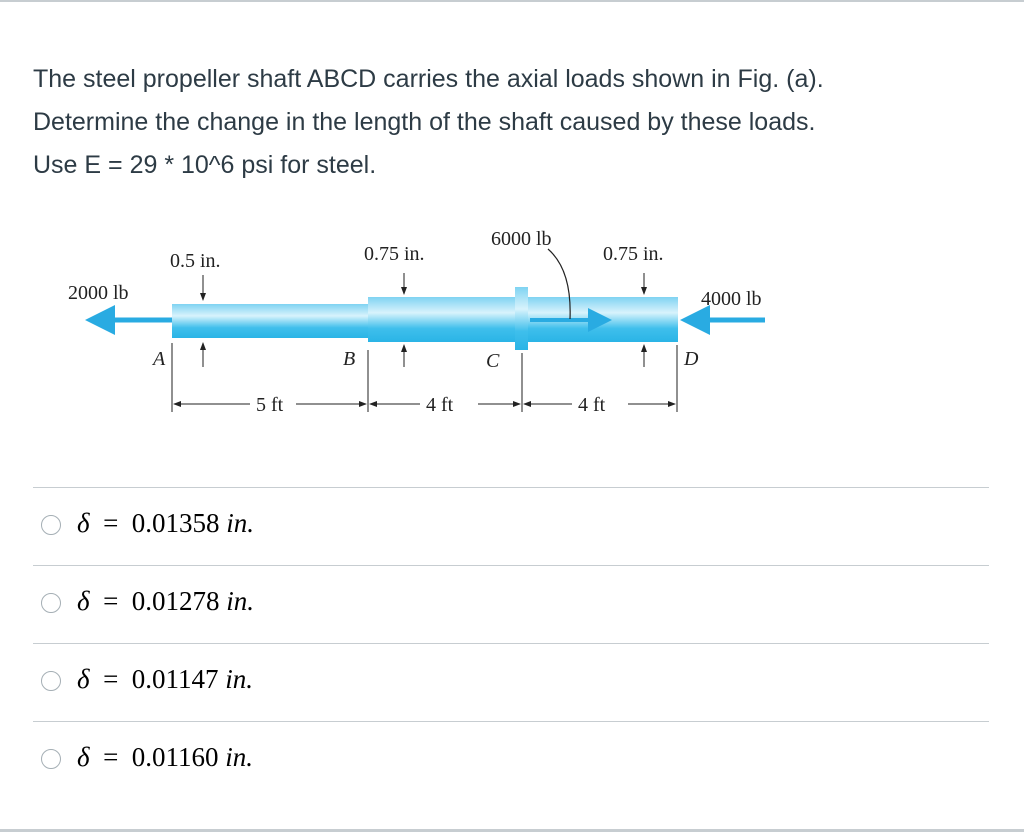  What do you see at coordinates (270, 321) in the screenshot?
I see `shaft-segment-ab` at bounding box center [270, 321].